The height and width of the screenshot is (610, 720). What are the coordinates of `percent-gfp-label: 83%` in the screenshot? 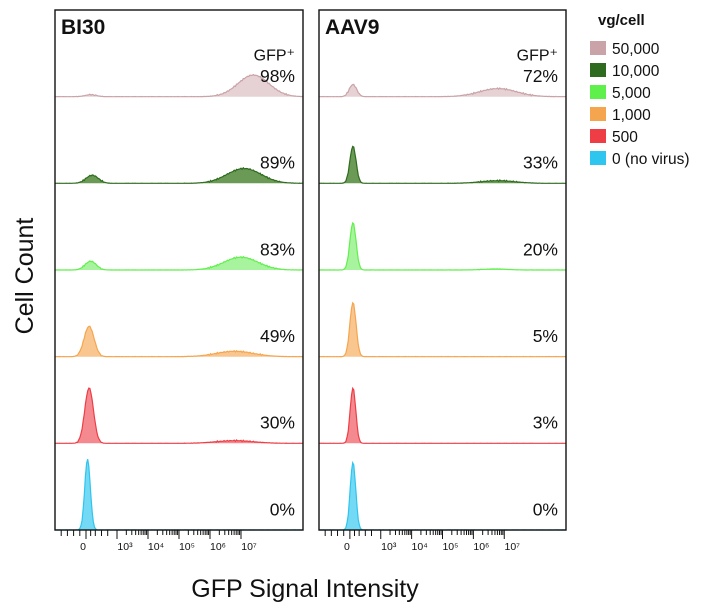 It's located at (277, 249).